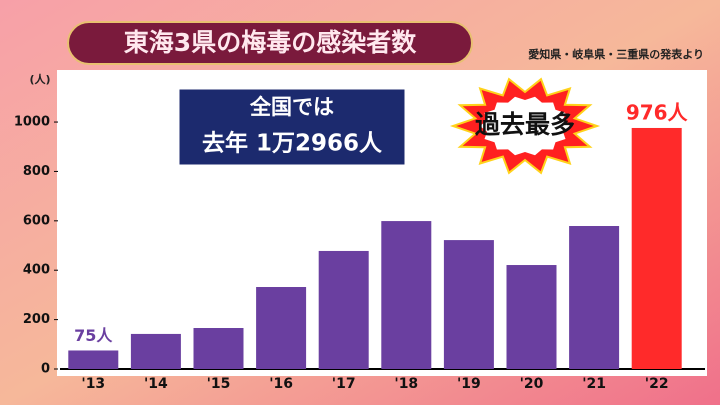  I want to click on x-tick-label: '14, so click(156, 384).